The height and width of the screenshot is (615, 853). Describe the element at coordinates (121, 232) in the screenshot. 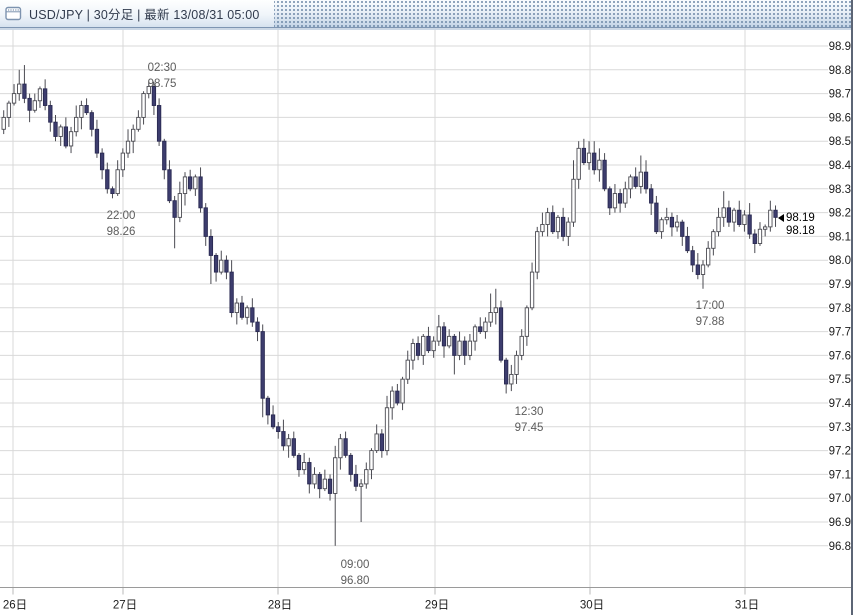

I see `swing-price-label: 98.26` at that location.